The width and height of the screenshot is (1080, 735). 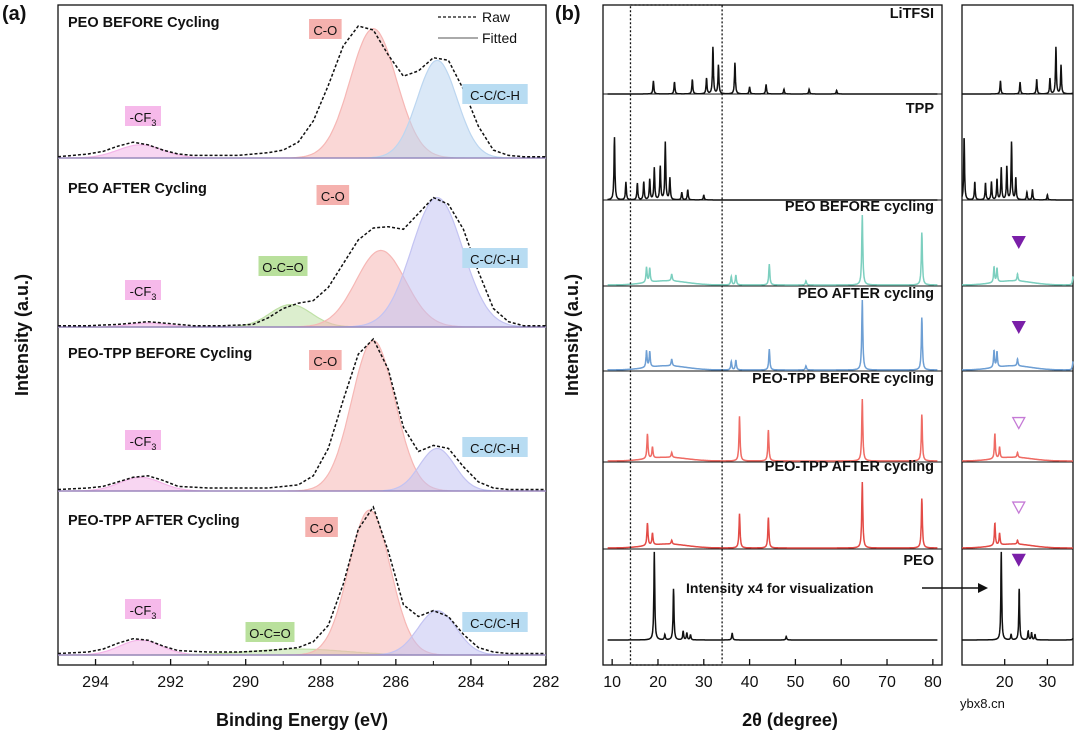 What do you see at coordinates (1018, 275) in the screenshot?
I see `inset-pattern-peo-before-cycling` at bounding box center [1018, 275].